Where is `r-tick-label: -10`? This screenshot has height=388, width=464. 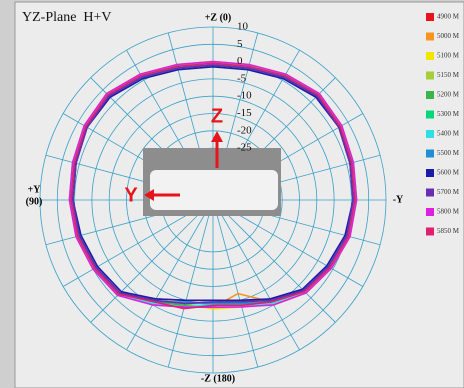
r-tick-label: -10 is located at coordinates (244, 96).